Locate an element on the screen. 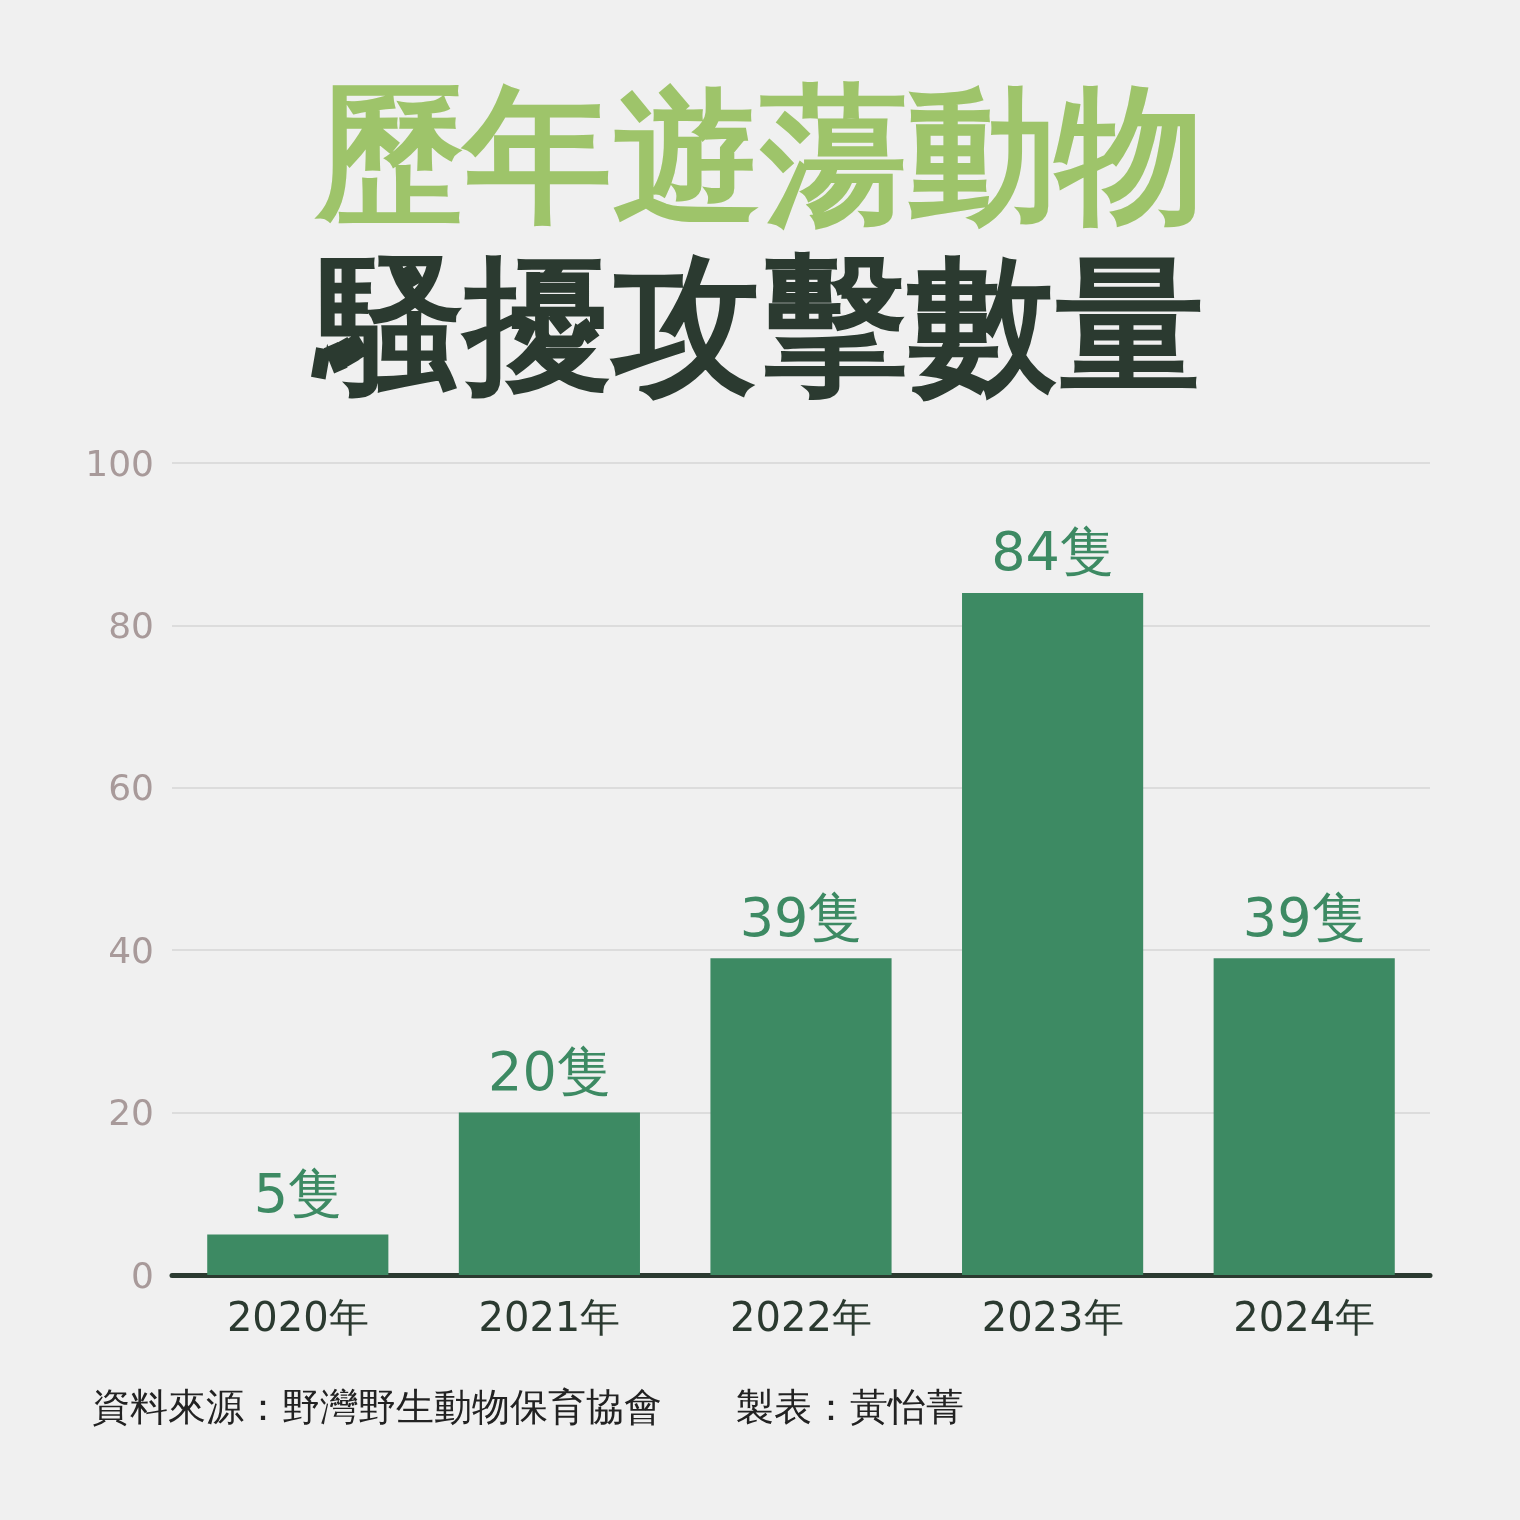 The height and width of the screenshot is (1520, 1520). chart-title: 歷年遊蕩動物 is located at coordinates (759, 155).